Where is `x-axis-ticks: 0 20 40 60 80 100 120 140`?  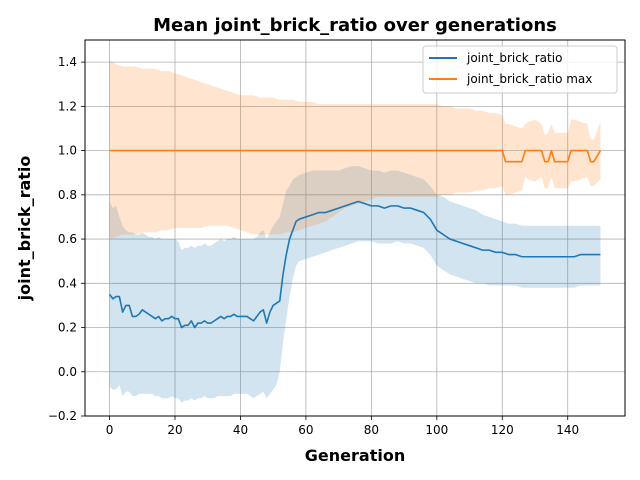
x-axis-ticks: 0 20 40 60 80 100 120 140 is located at coordinates (342, 426).